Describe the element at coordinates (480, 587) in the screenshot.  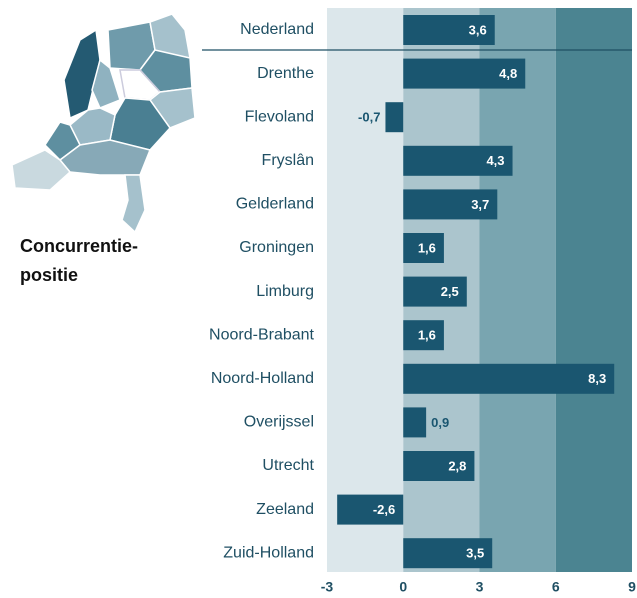
I see `x-tick-label: 3` at that location.